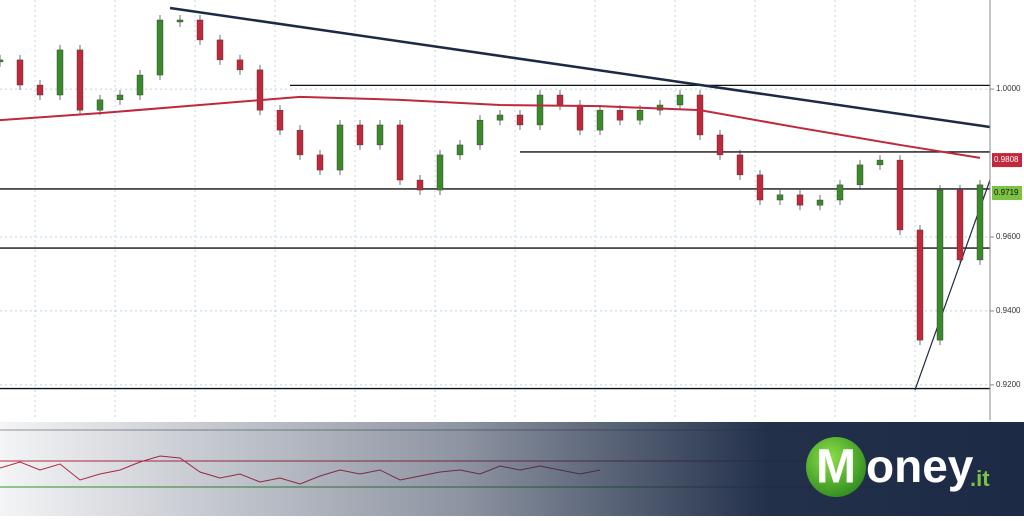 This screenshot has height=521, width=1024. What do you see at coordinates (980, 478) in the screenshot?
I see `logo-suffix: .it` at bounding box center [980, 478].